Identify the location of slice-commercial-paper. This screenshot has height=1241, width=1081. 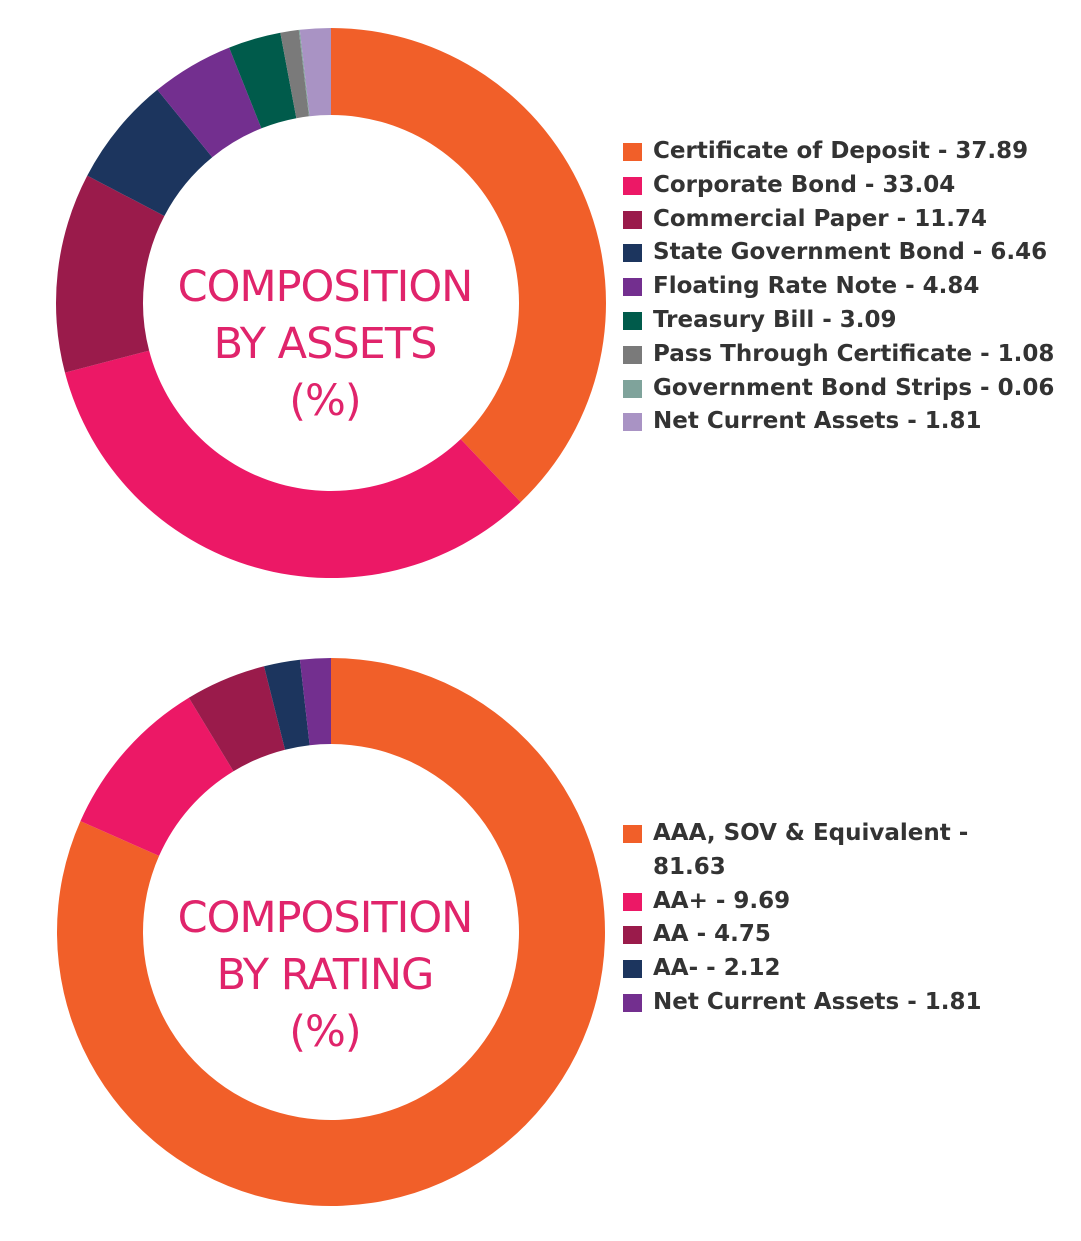
(110, 274).